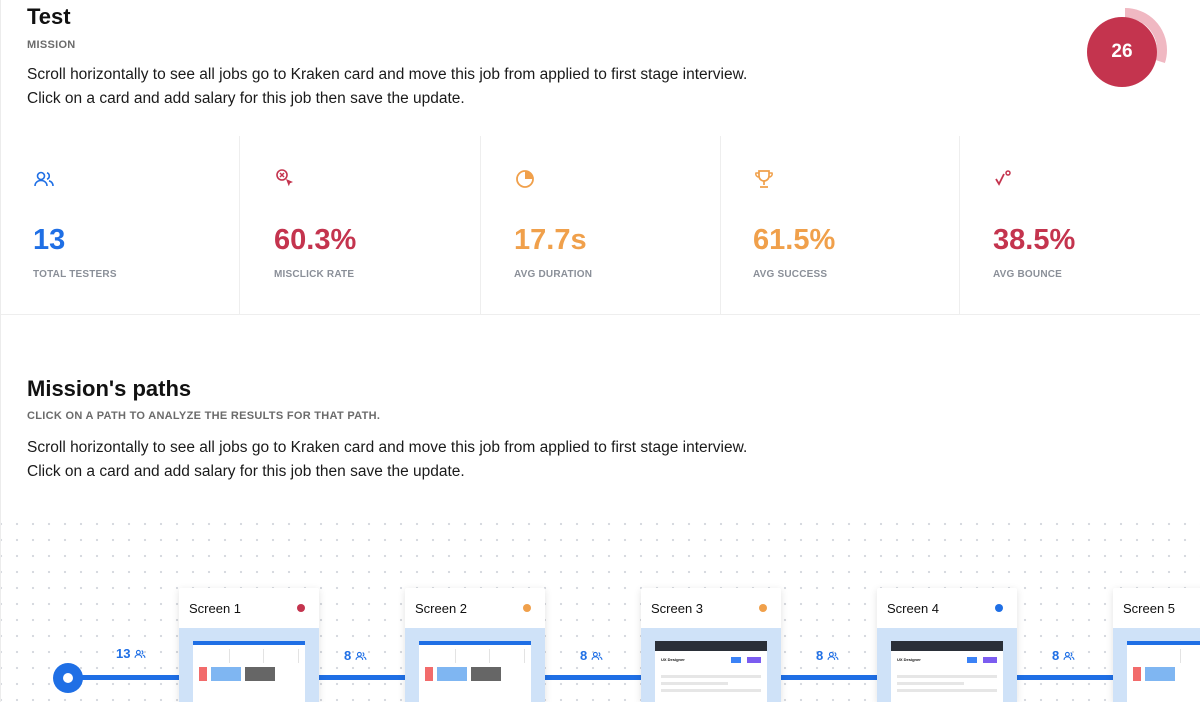 The width and height of the screenshot is (1200, 702). What do you see at coordinates (315, 240) in the screenshot?
I see `stat-value: 60.3%` at bounding box center [315, 240].